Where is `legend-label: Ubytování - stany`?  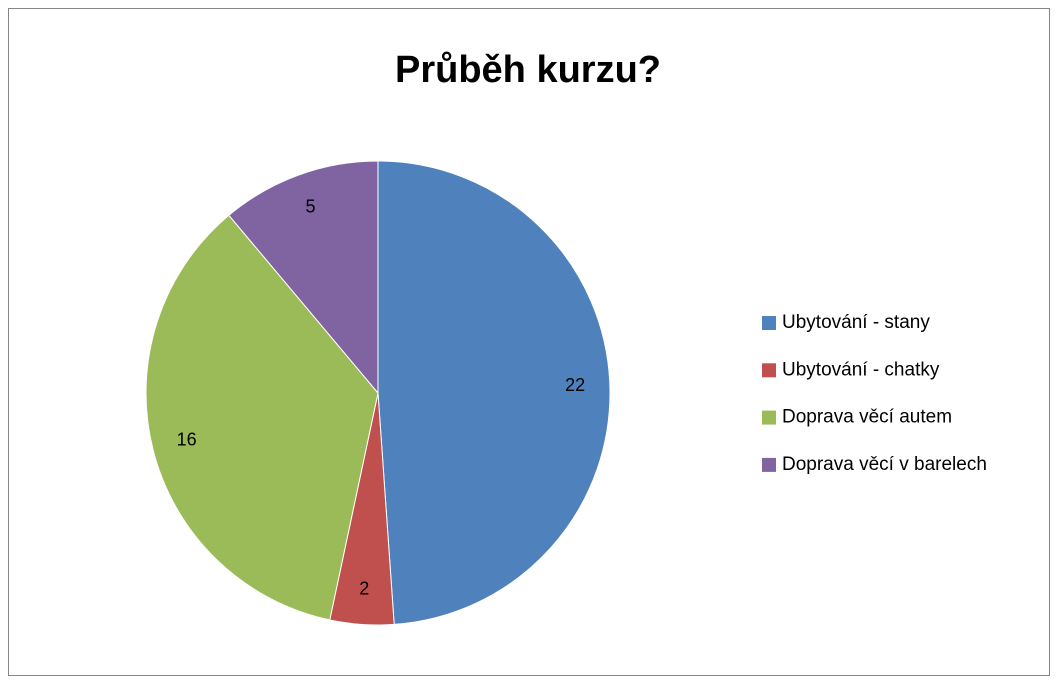 legend-label: Ubytování - stany is located at coordinates (856, 322).